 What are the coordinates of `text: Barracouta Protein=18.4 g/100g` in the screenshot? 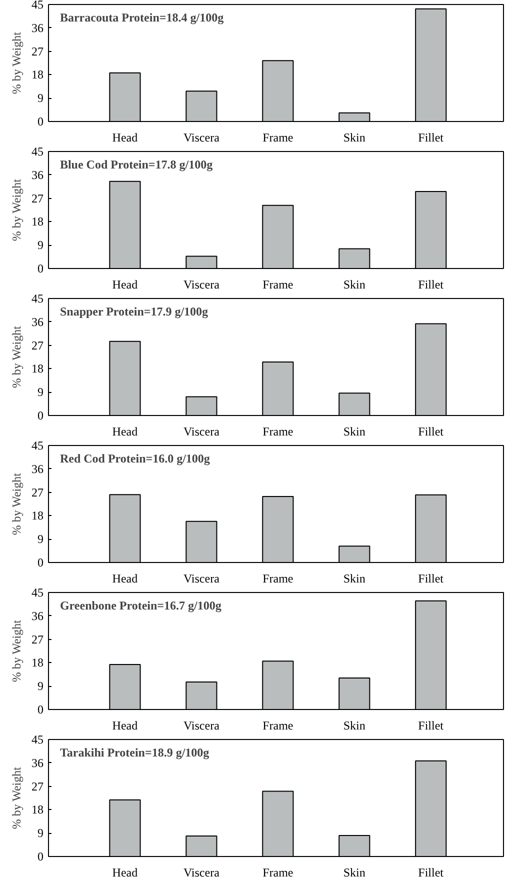 It's located at (142, 17).